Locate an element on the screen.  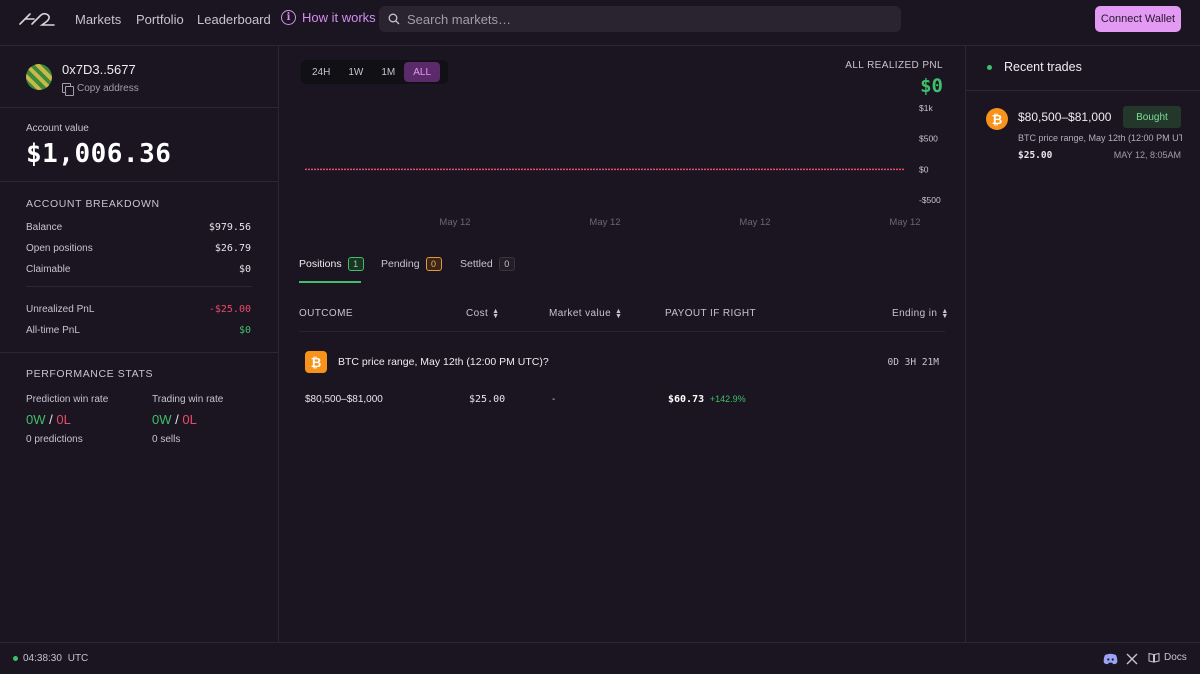
search-bar is located at coordinates (640, 19).